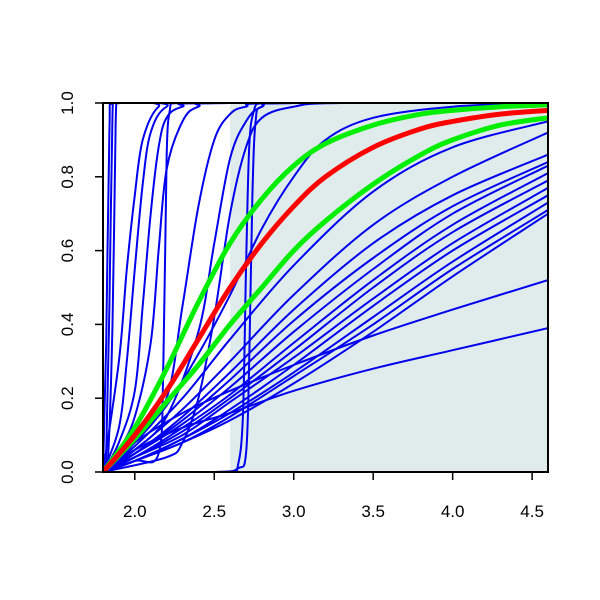  Describe the element at coordinates (67, 103) in the screenshot. I see `y-tick-label-5: 1.0` at that location.